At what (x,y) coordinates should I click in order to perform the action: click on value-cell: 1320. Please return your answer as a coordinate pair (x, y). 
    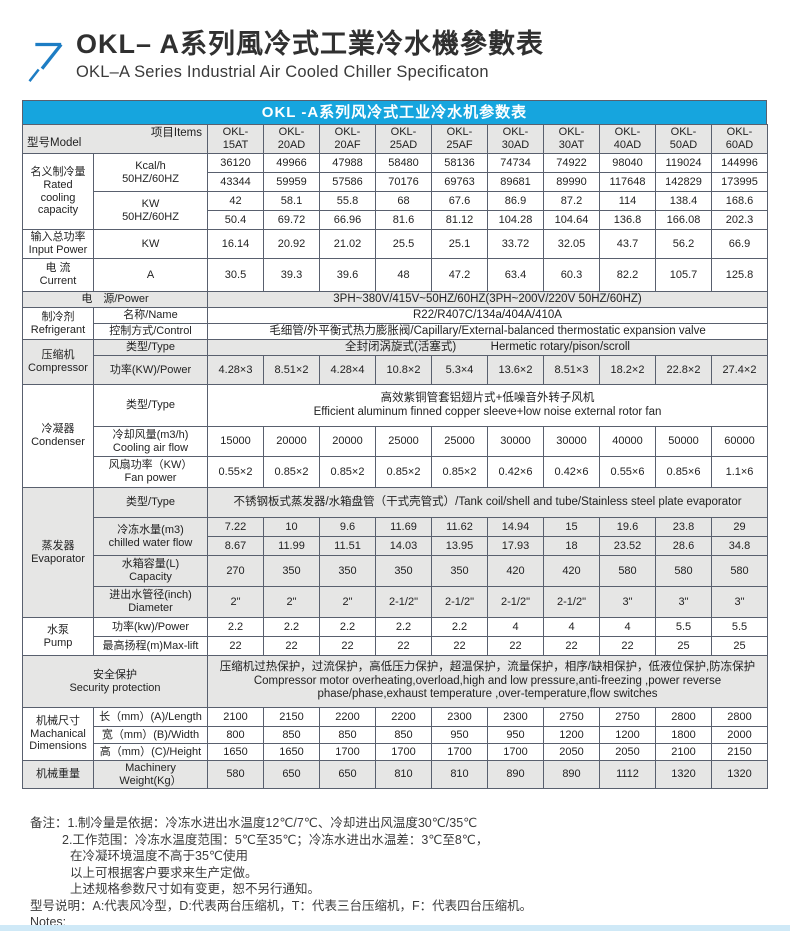
    Looking at the image, I should click on (683, 774).